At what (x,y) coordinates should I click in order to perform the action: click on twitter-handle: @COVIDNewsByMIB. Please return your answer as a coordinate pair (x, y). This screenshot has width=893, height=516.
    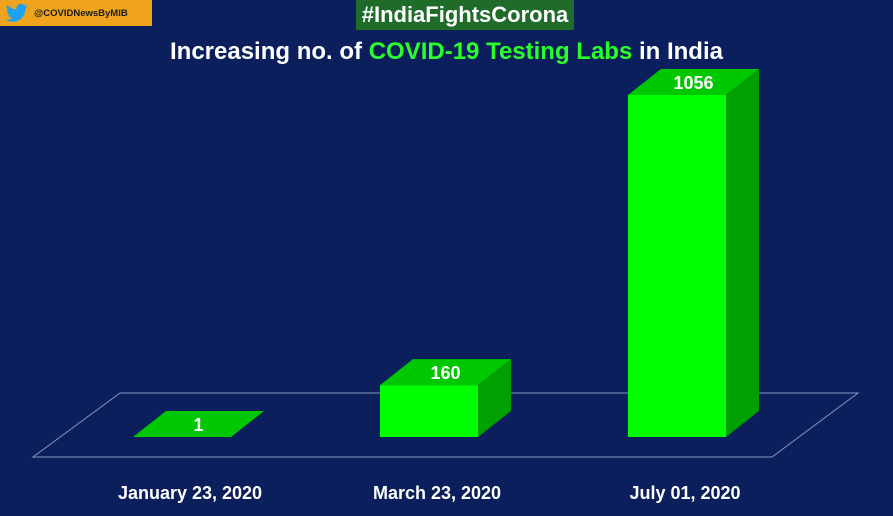
    Looking at the image, I should click on (81, 13).